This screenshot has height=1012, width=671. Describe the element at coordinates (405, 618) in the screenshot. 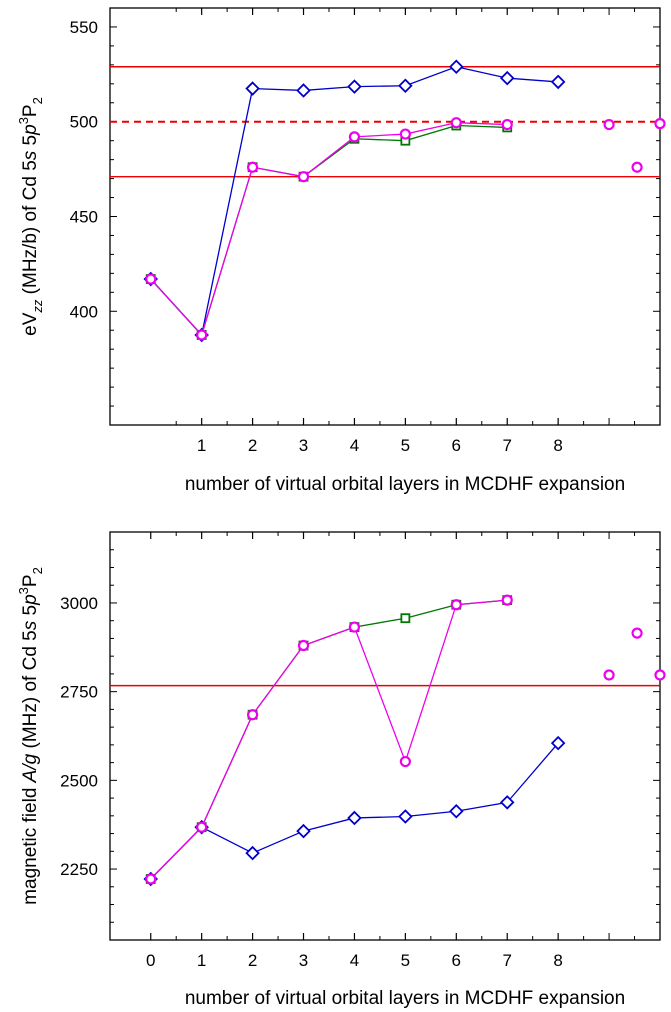

I see `square-marker` at that location.